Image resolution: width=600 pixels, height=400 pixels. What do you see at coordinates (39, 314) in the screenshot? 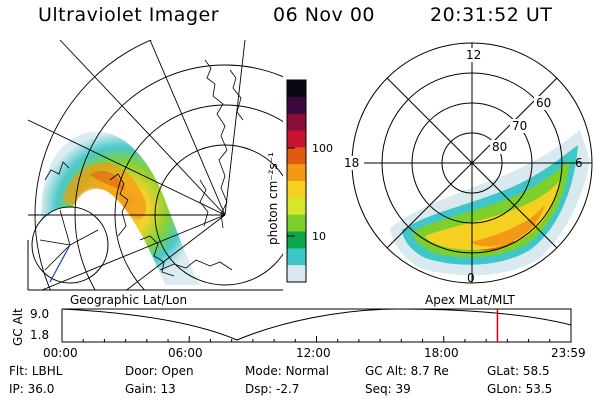
I see `timeline-ytick-max: 9.0` at bounding box center [39, 314].